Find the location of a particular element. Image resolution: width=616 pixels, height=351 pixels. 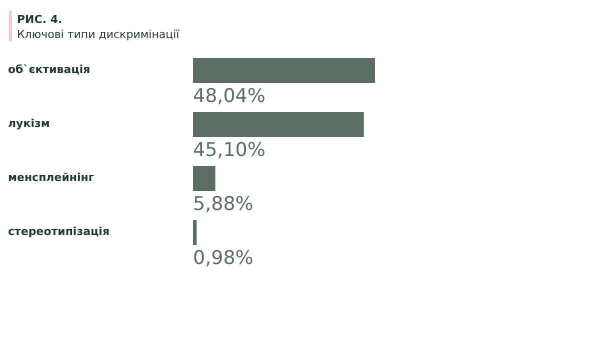

y-tick-label: об`єктивація is located at coordinates (49, 69).